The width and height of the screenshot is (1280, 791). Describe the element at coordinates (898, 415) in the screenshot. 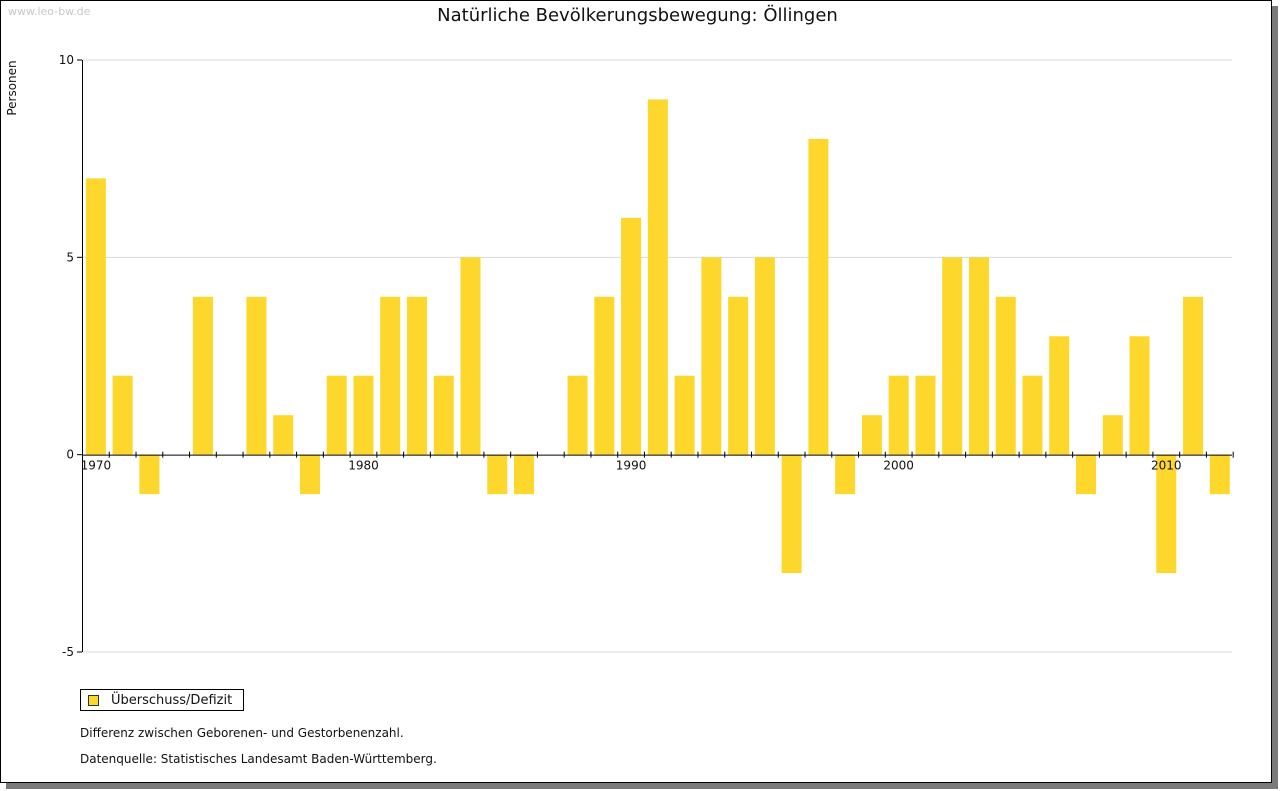

I see `bar-2000` at that location.